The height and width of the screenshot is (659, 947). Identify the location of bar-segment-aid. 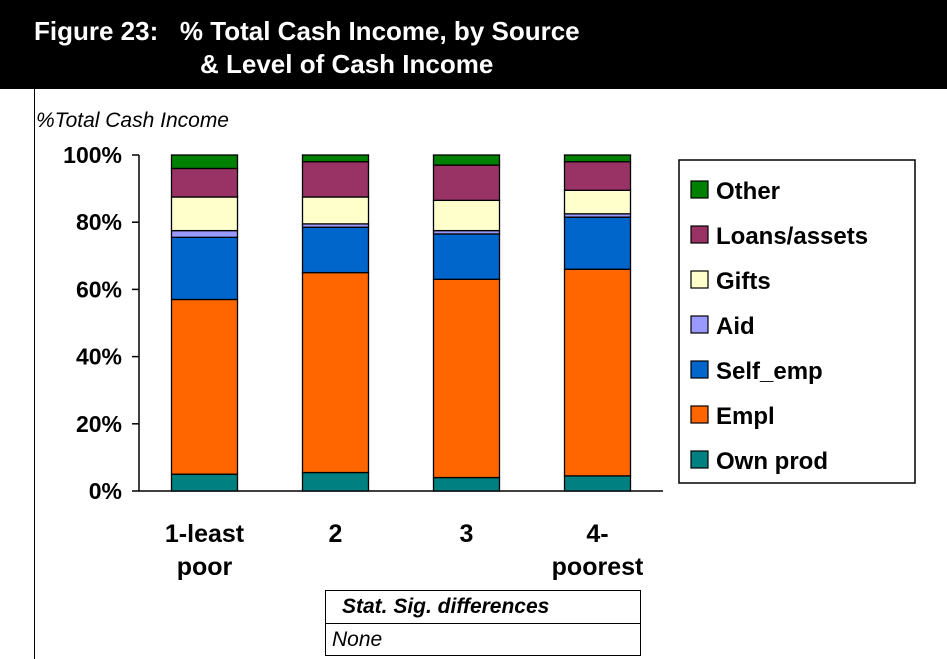
(204, 233).